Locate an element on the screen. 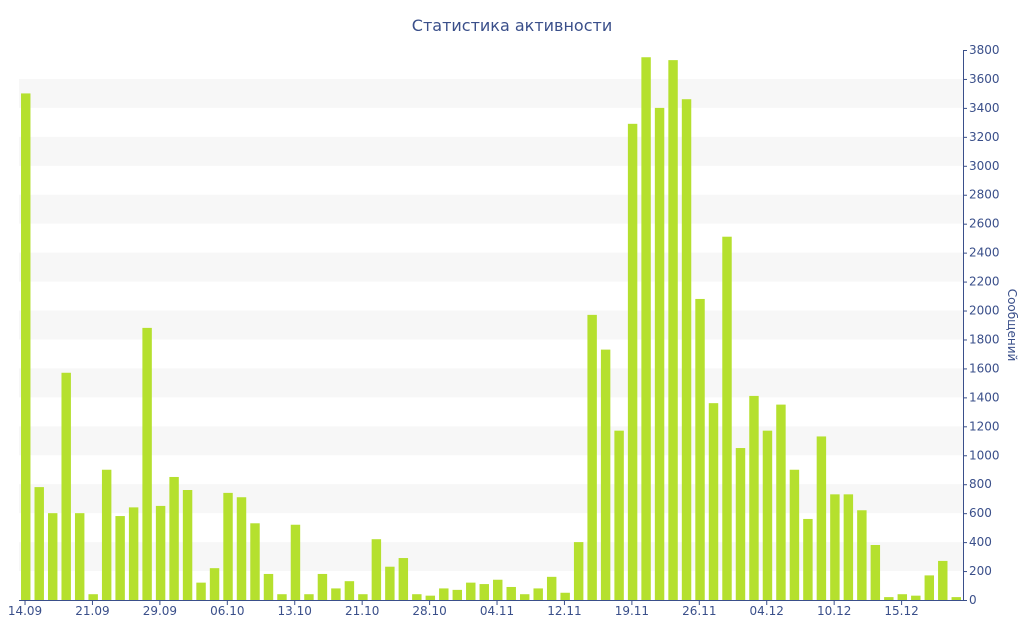 Image resolution: width=1024 pixels, height=640 pixels. y-tick-label: 3600 is located at coordinates (984, 79).